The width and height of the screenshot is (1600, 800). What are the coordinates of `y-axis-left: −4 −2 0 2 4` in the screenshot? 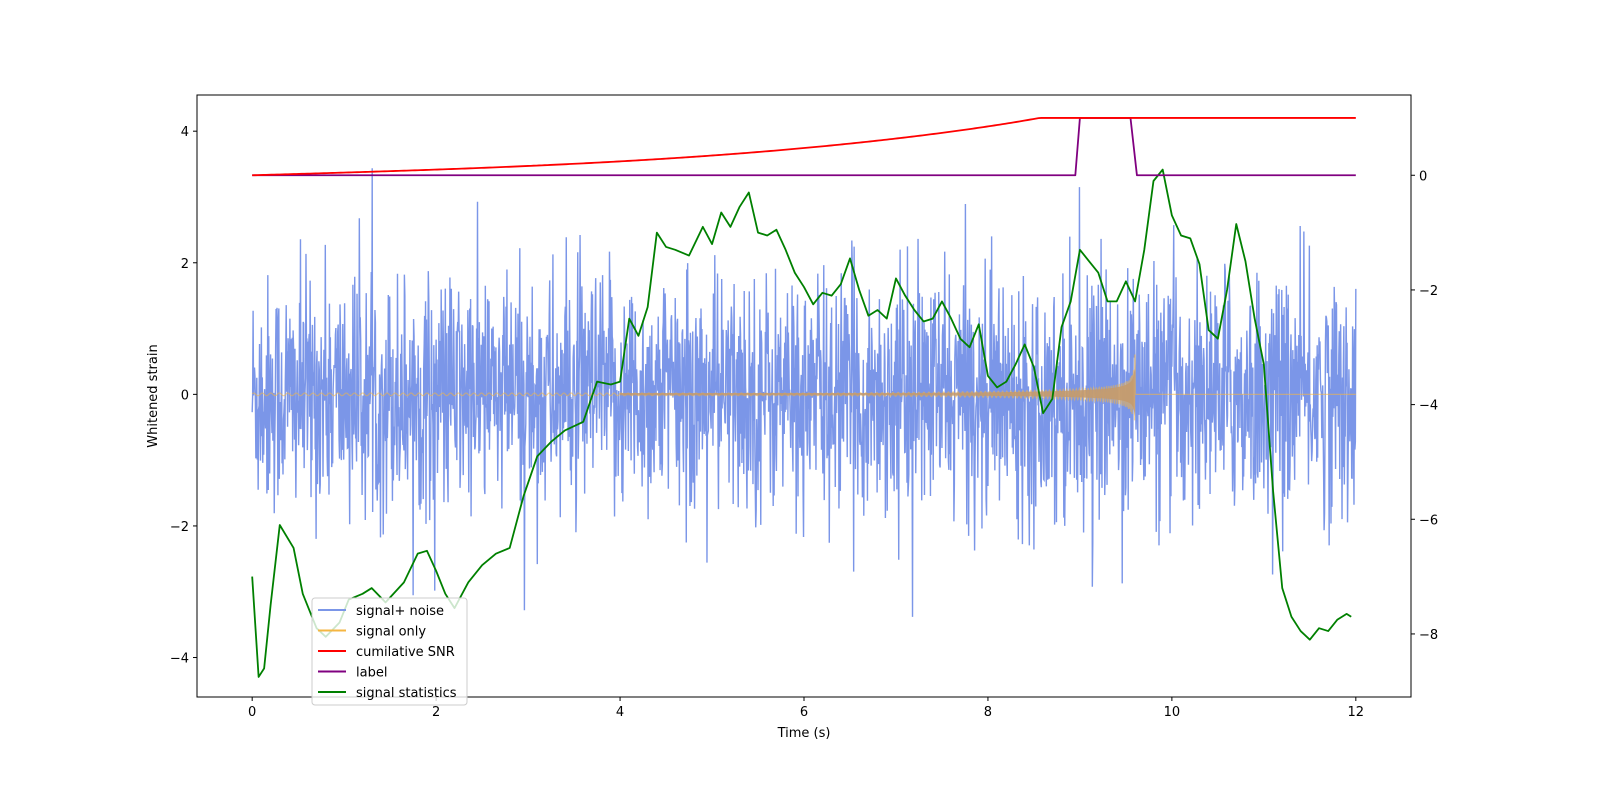 It's located at (183, 396).